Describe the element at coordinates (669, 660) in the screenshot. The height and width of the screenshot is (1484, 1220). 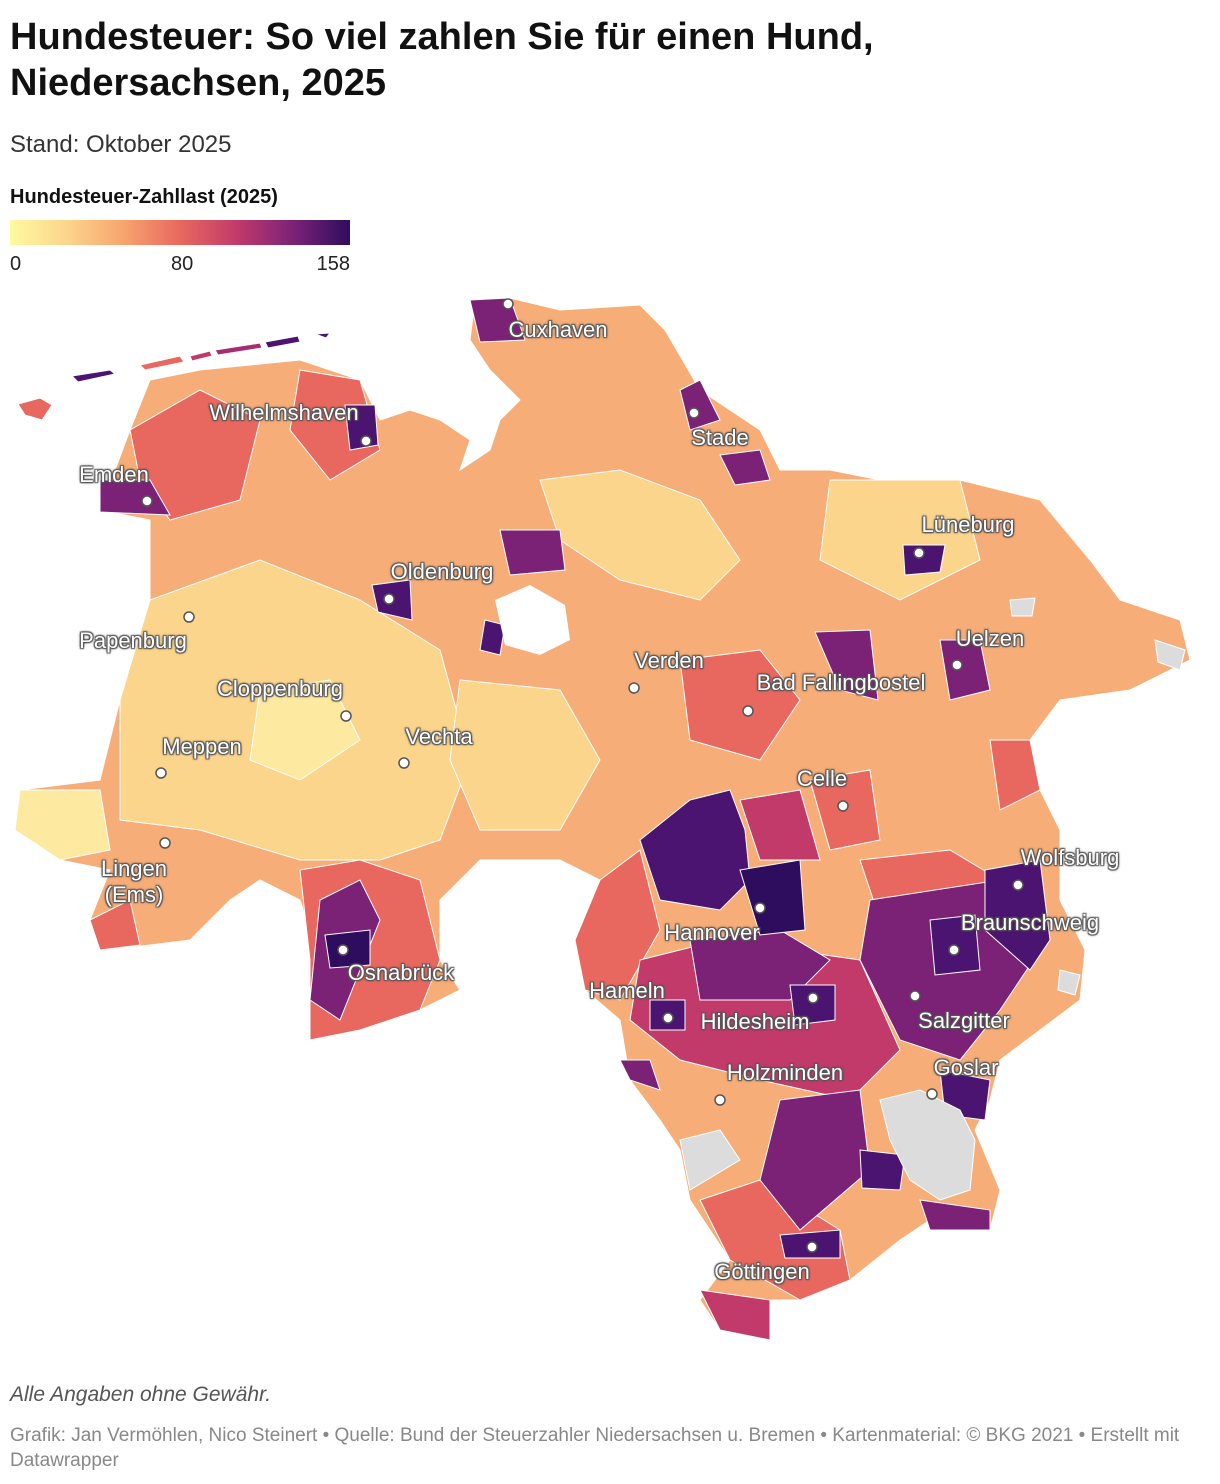
I see `city-label: Verden` at that location.